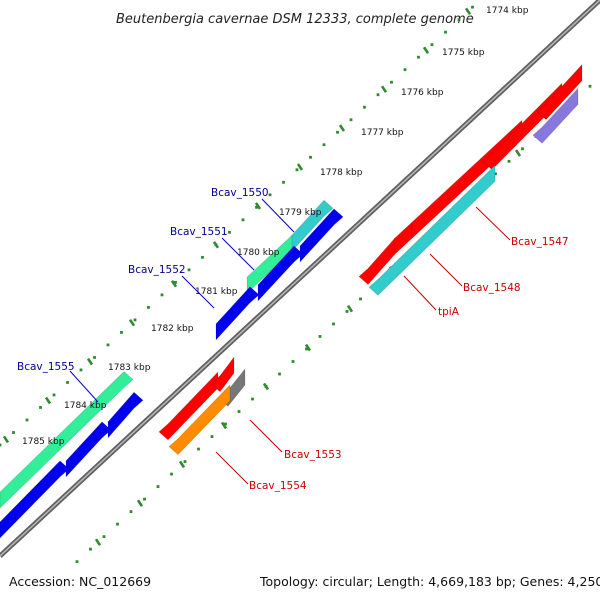 The height and width of the screenshot is (600, 600). Describe the element at coordinates (129, 368) in the screenshot. I see `tick-label: 1783 kbp` at that location.